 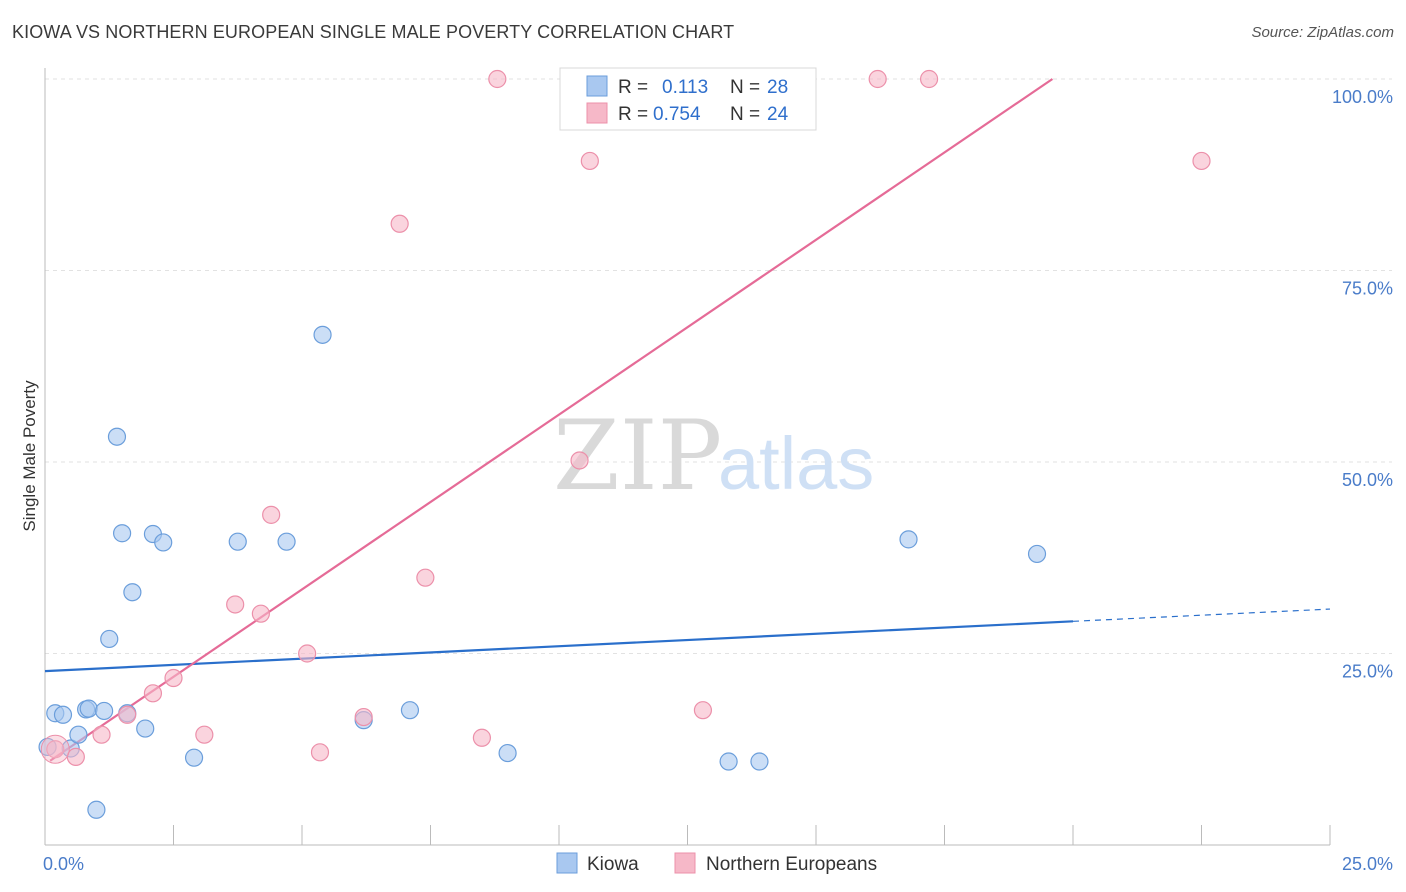 What do you see at coordinates (778, 114) in the screenshot?
I see `legend-n-value-northern-europeans: 24` at bounding box center [778, 114].